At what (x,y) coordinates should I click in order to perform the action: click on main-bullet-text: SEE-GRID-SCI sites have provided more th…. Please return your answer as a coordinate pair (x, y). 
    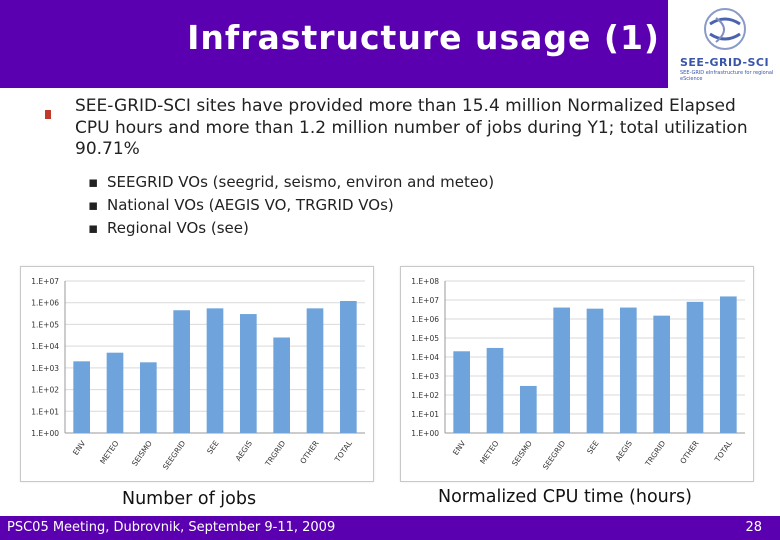
    Looking at the image, I should click on (411, 127).